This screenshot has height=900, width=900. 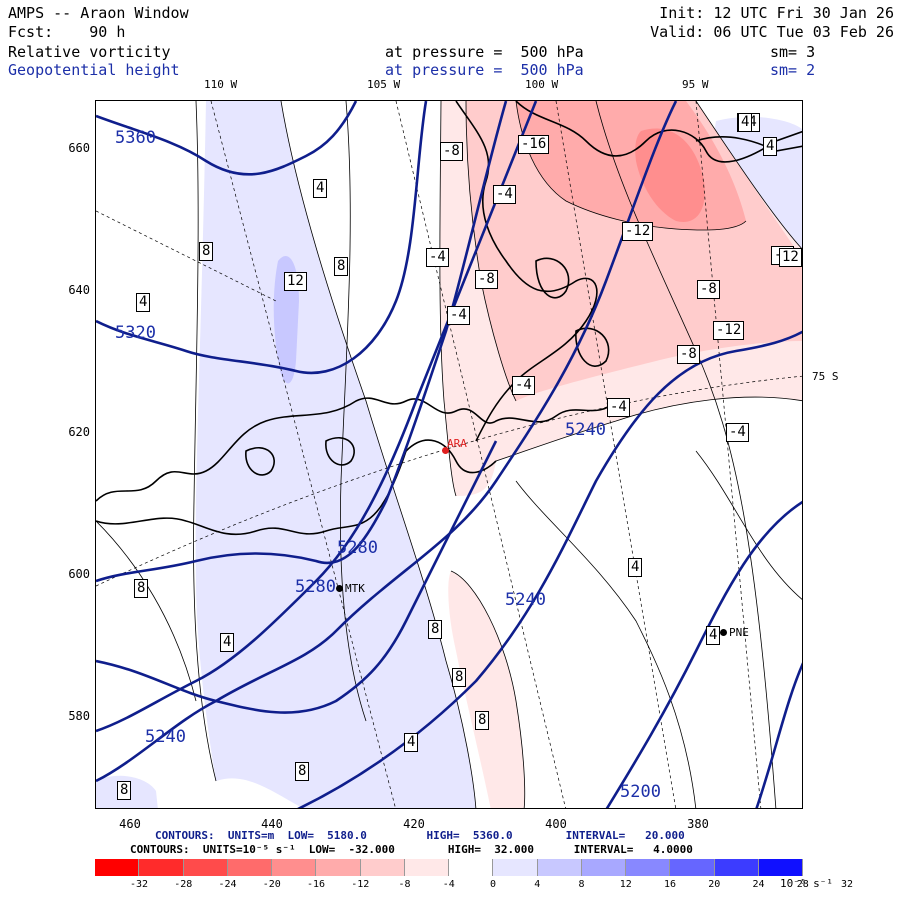 What do you see at coordinates (484, 52) in the screenshot?
I see `field1-level: at pressure = 500 hPa` at bounding box center [484, 52].